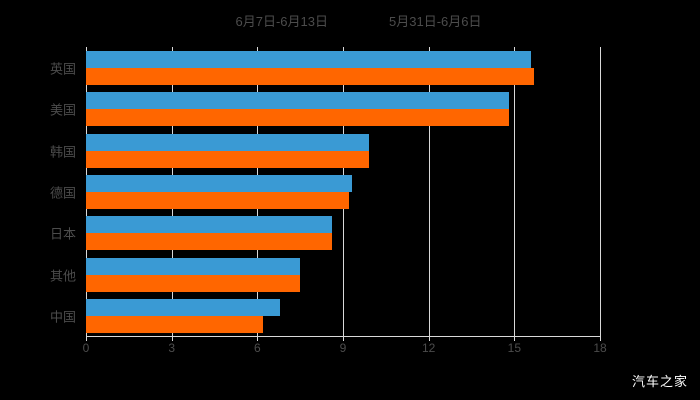  Describe the element at coordinates (377, 21) in the screenshot. I see `legend-marker-square-icon` at that location.